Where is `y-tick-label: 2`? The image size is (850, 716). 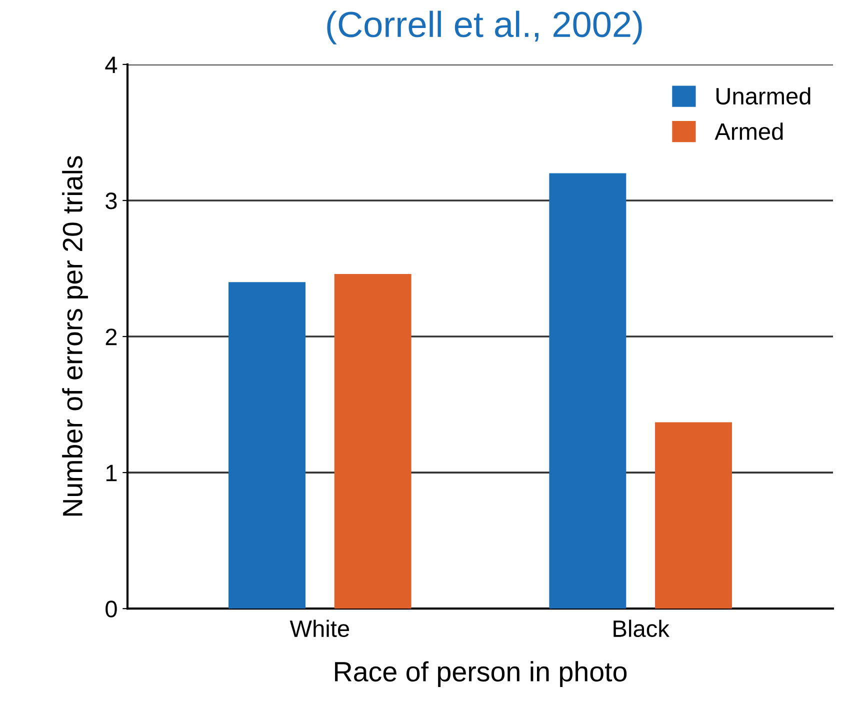 y-tick-label: 2 is located at coordinates (111, 337).